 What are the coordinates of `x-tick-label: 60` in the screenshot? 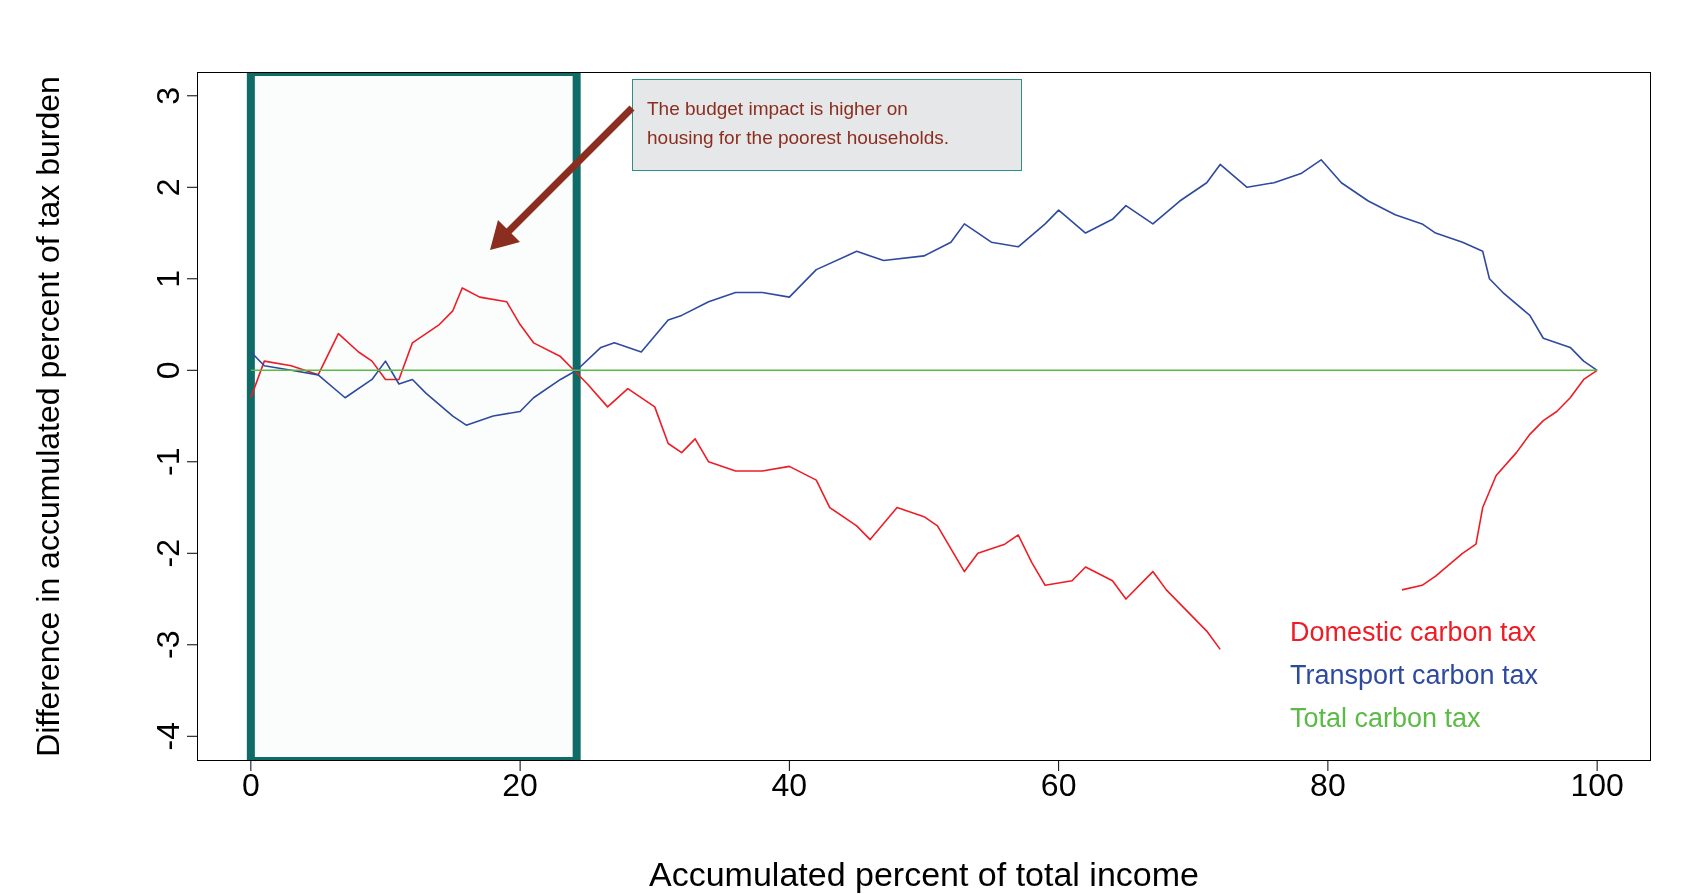 It's located at (1058, 784).